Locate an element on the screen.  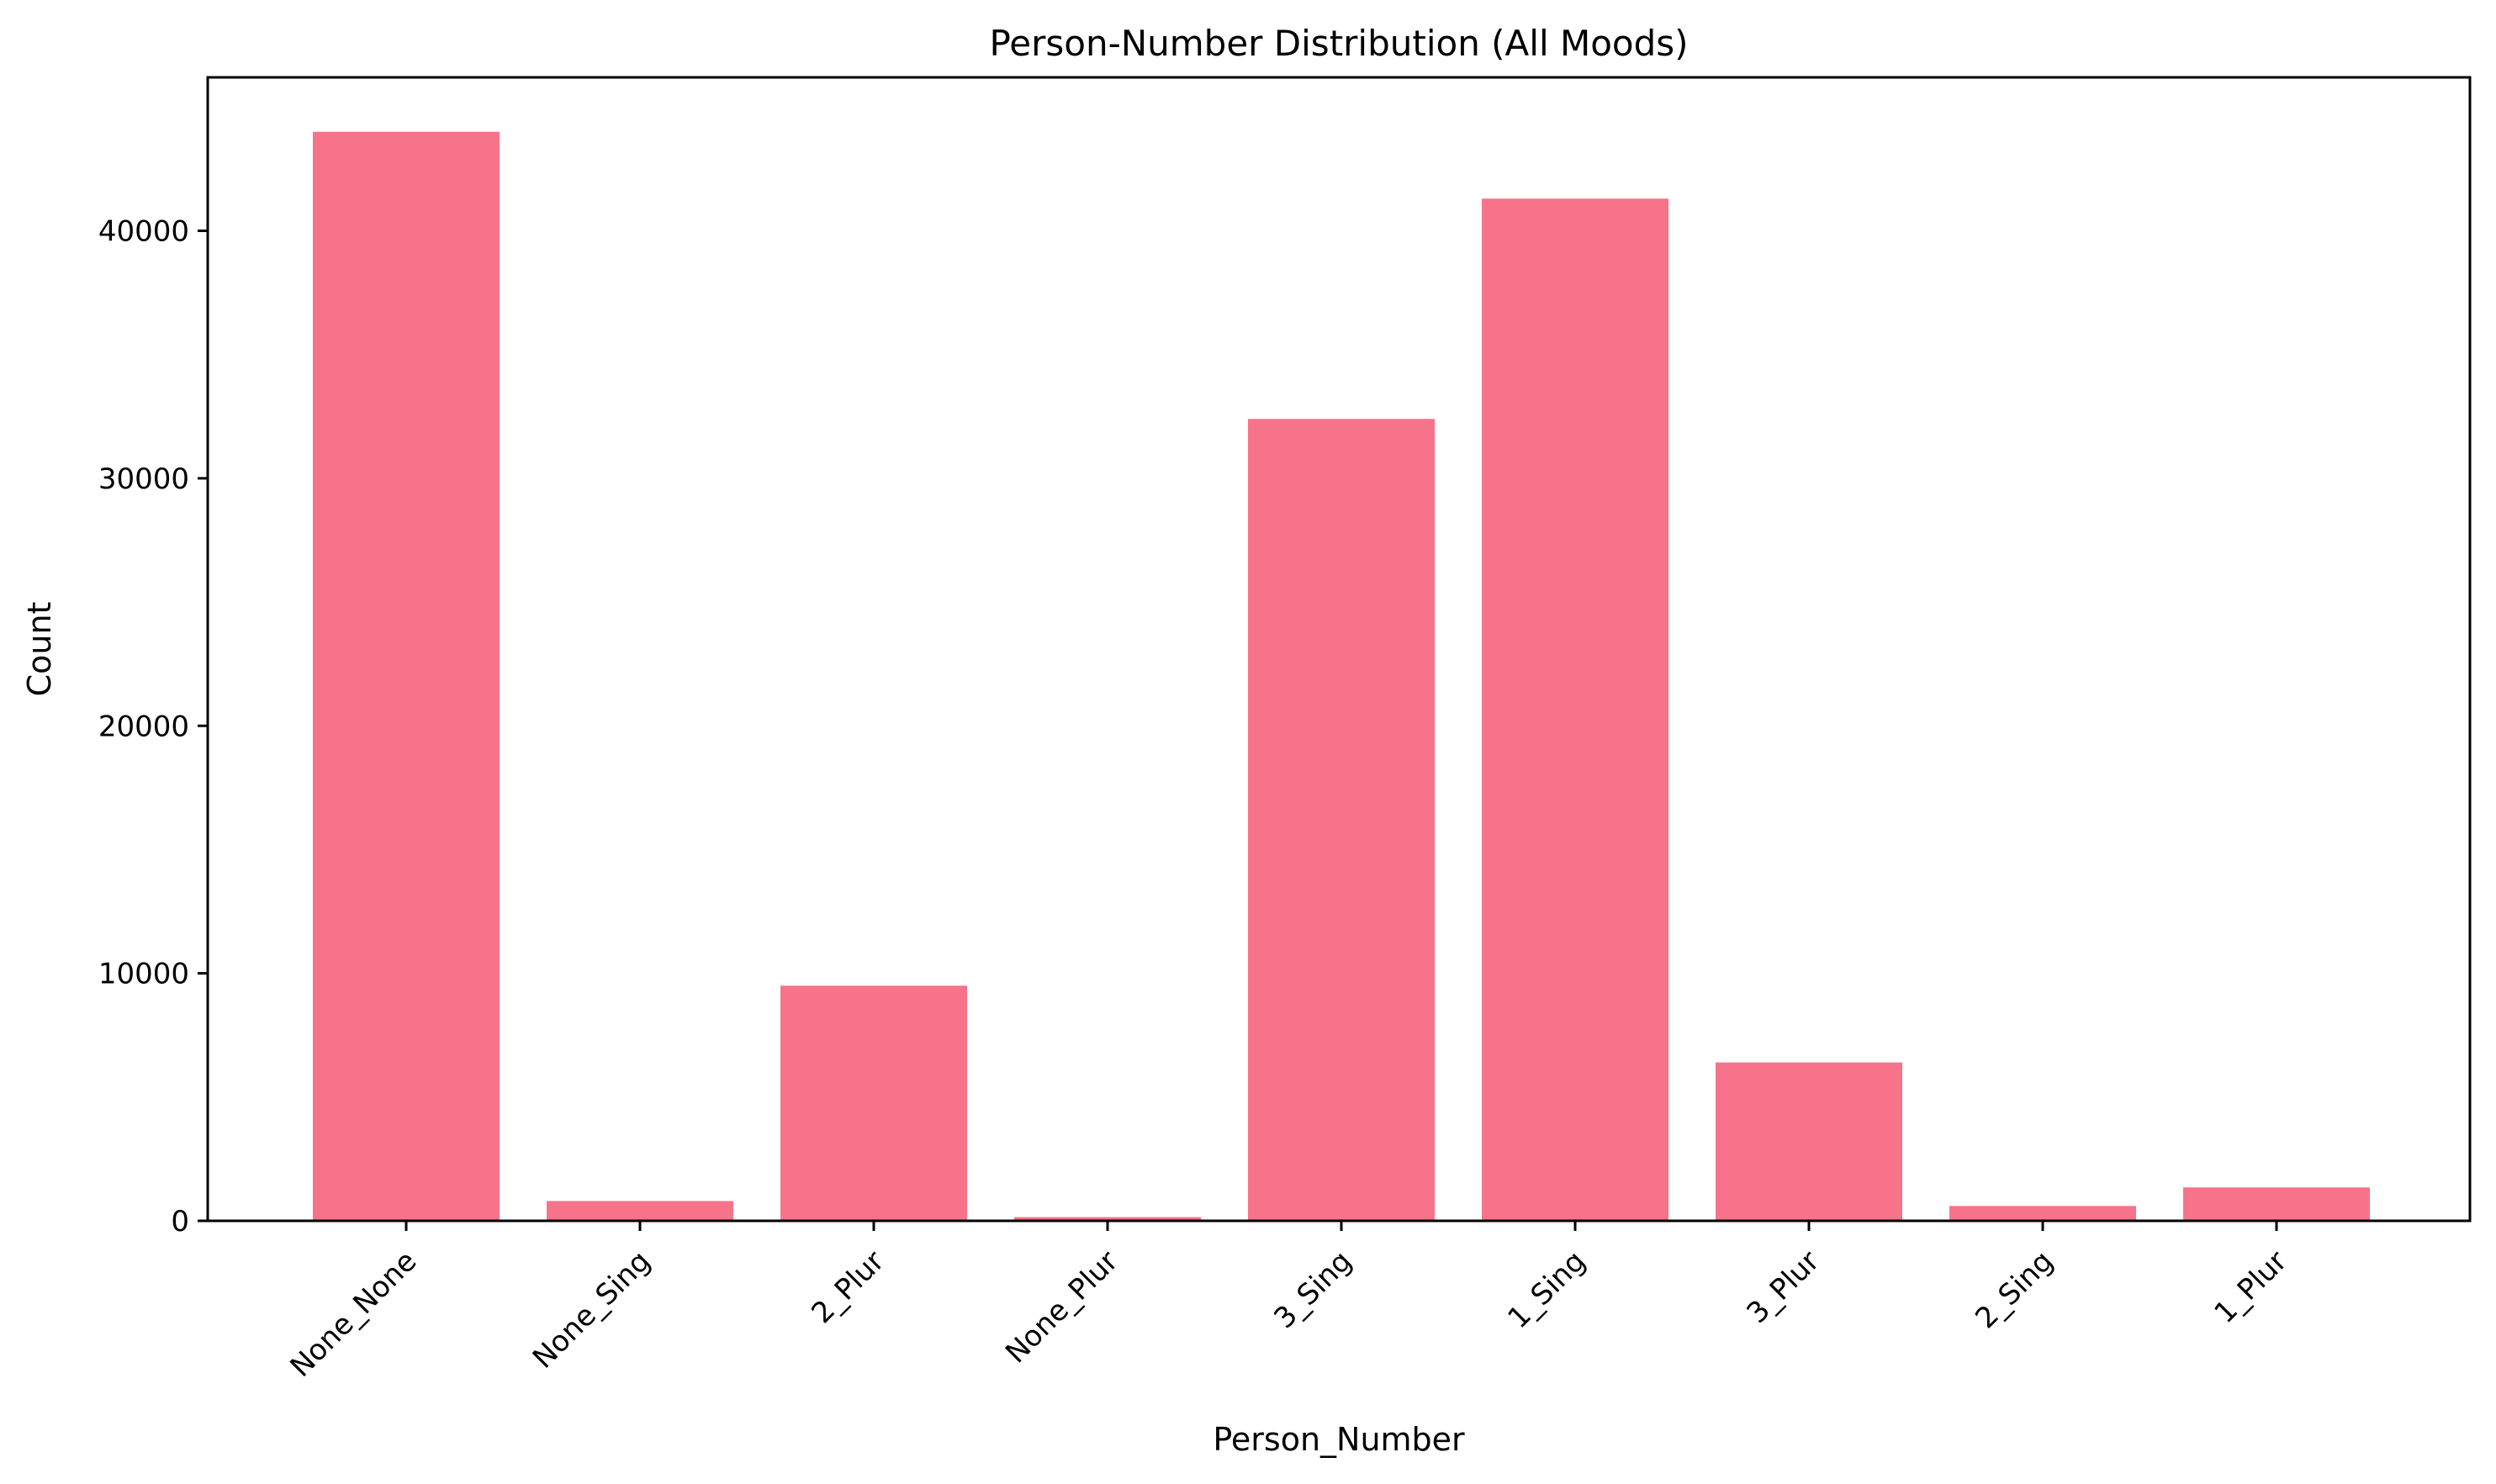
bar-3_Sing is located at coordinates (1341, 820).